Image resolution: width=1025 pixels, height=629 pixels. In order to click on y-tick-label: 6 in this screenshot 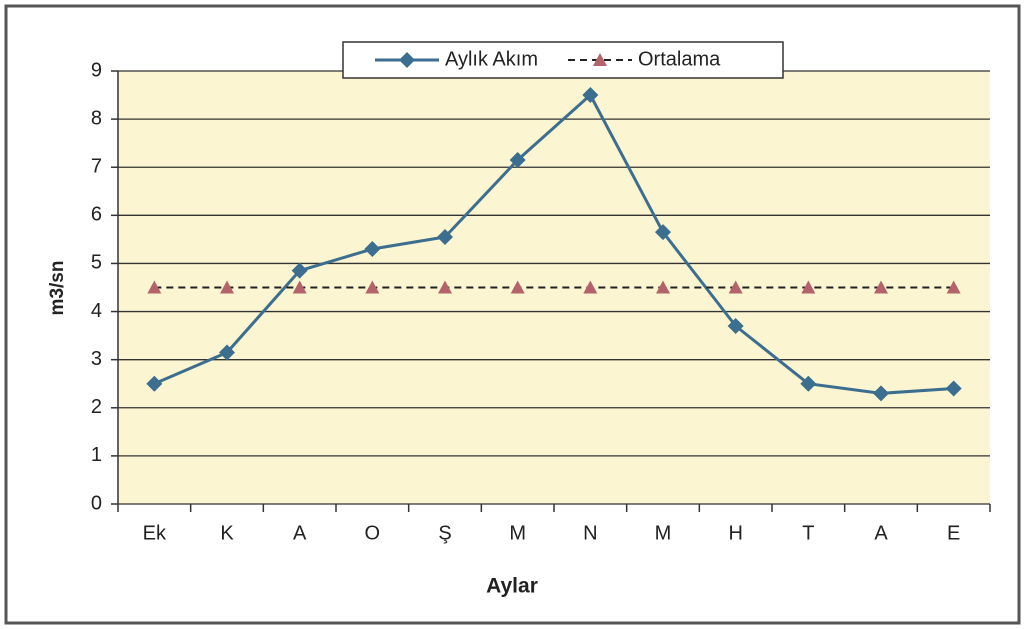, I will do `click(96, 215)`.